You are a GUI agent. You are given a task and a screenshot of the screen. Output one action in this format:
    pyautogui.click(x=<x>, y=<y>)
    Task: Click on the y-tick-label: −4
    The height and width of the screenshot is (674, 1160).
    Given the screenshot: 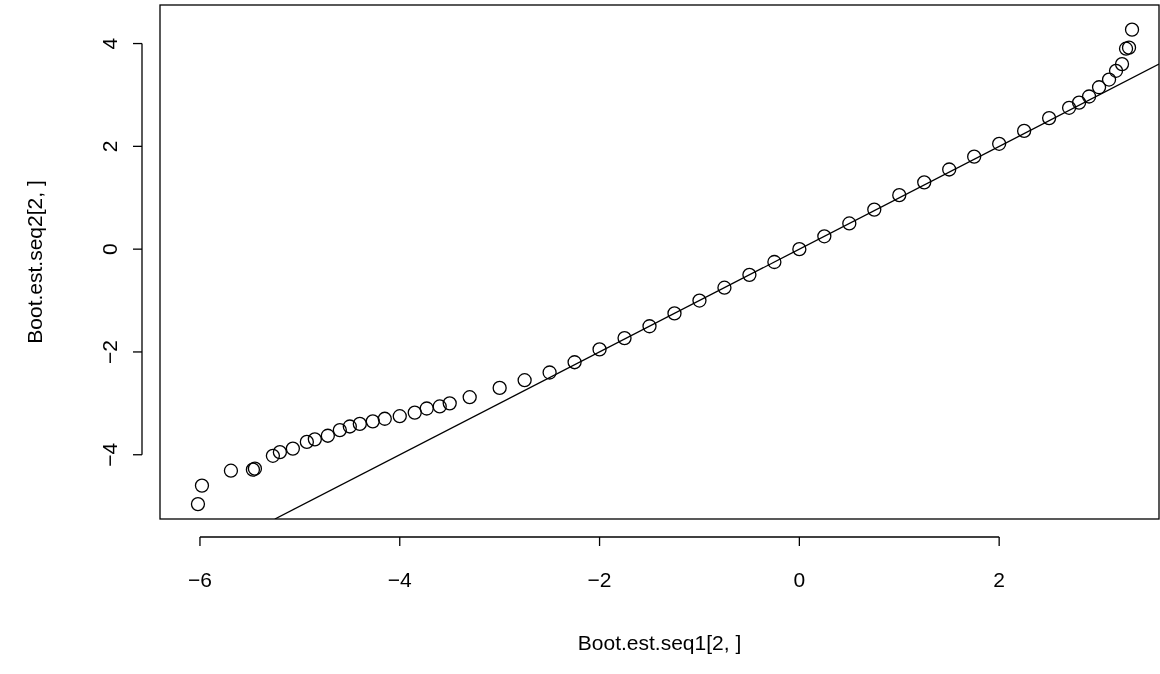 What is the action you would take?
    pyautogui.click(x=109, y=454)
    